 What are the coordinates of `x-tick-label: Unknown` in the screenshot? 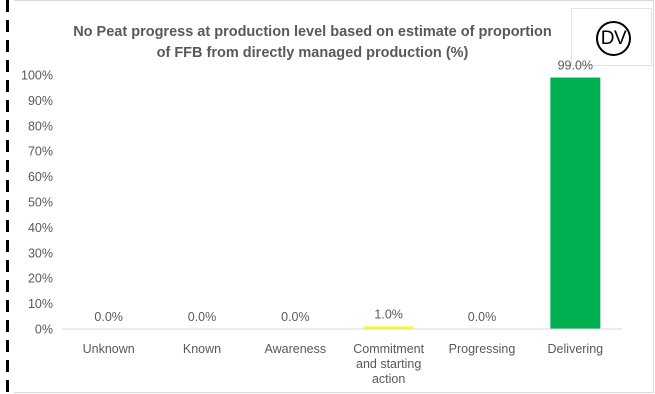 It's located at (109, 349).